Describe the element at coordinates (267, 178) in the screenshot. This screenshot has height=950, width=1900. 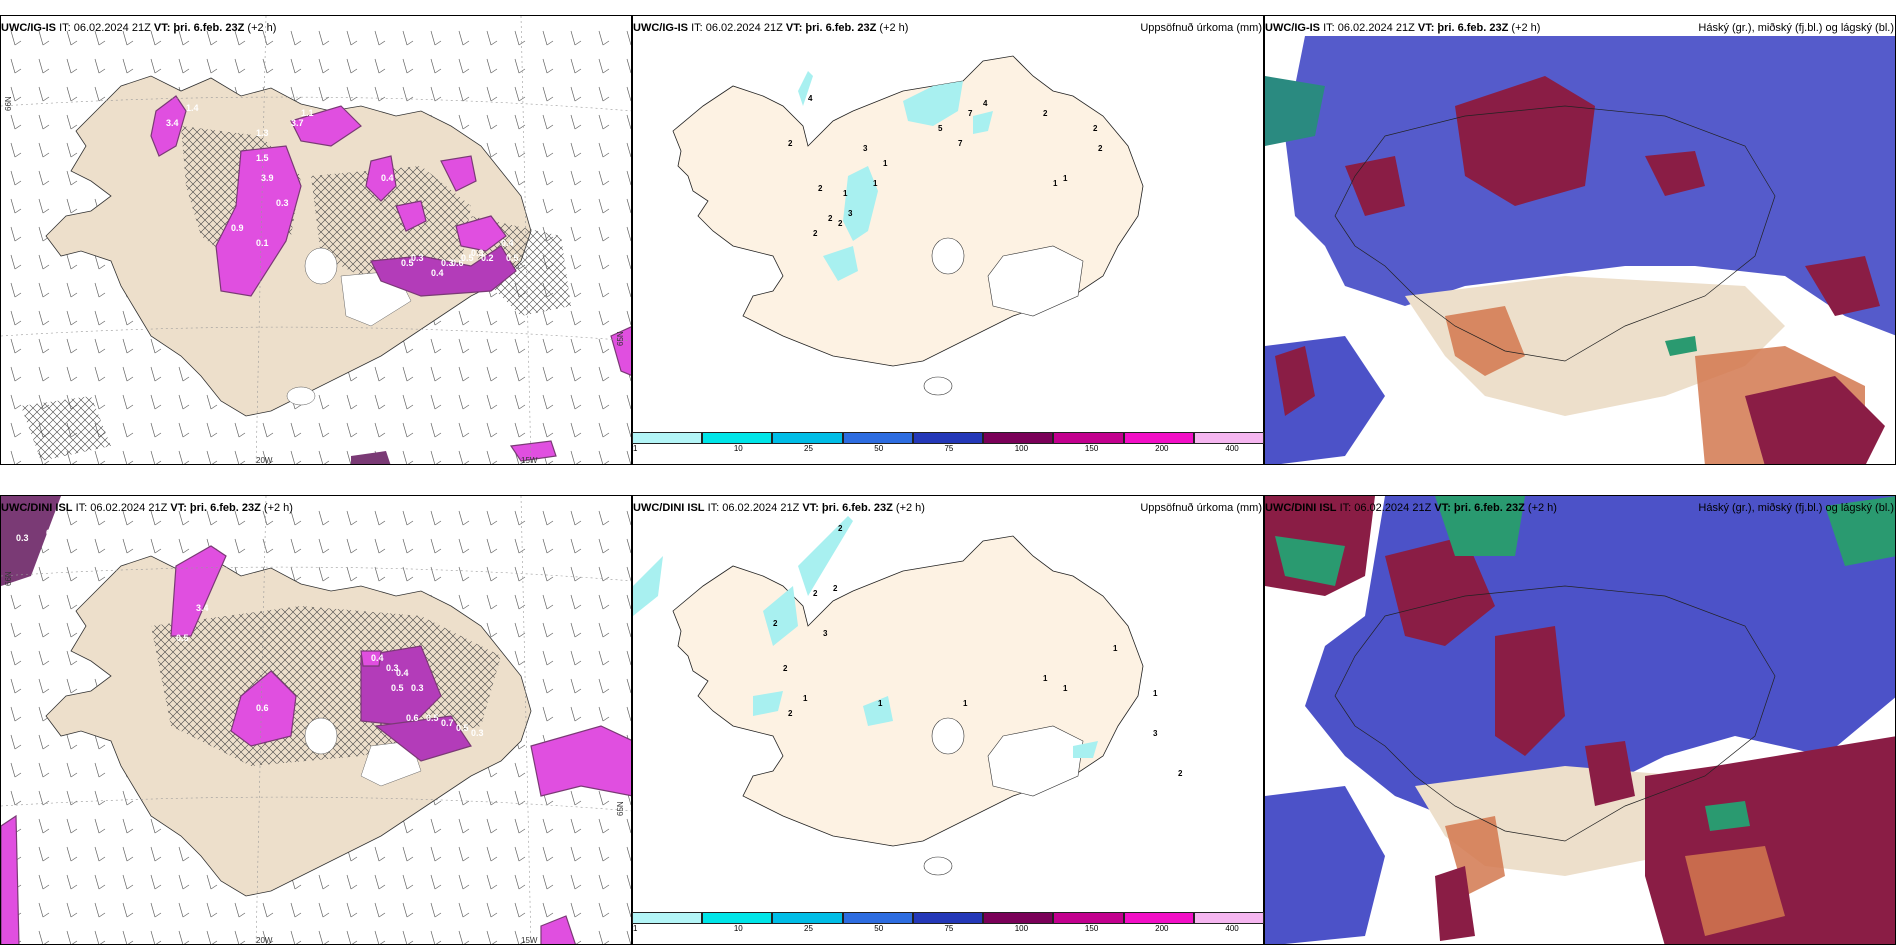
I see `value-label: 3.9` at that location.